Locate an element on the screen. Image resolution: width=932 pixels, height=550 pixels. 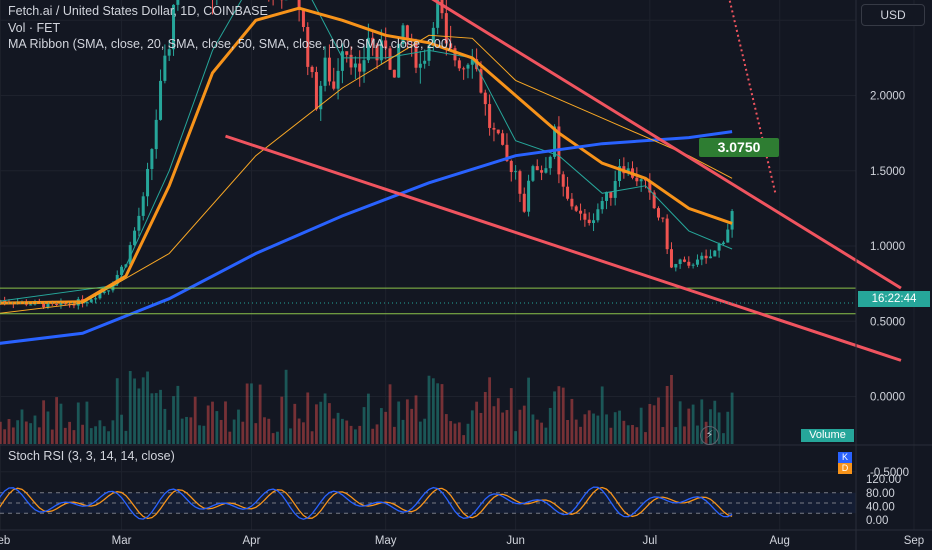
currency-selector: USD is located at coordinates (893, 15).